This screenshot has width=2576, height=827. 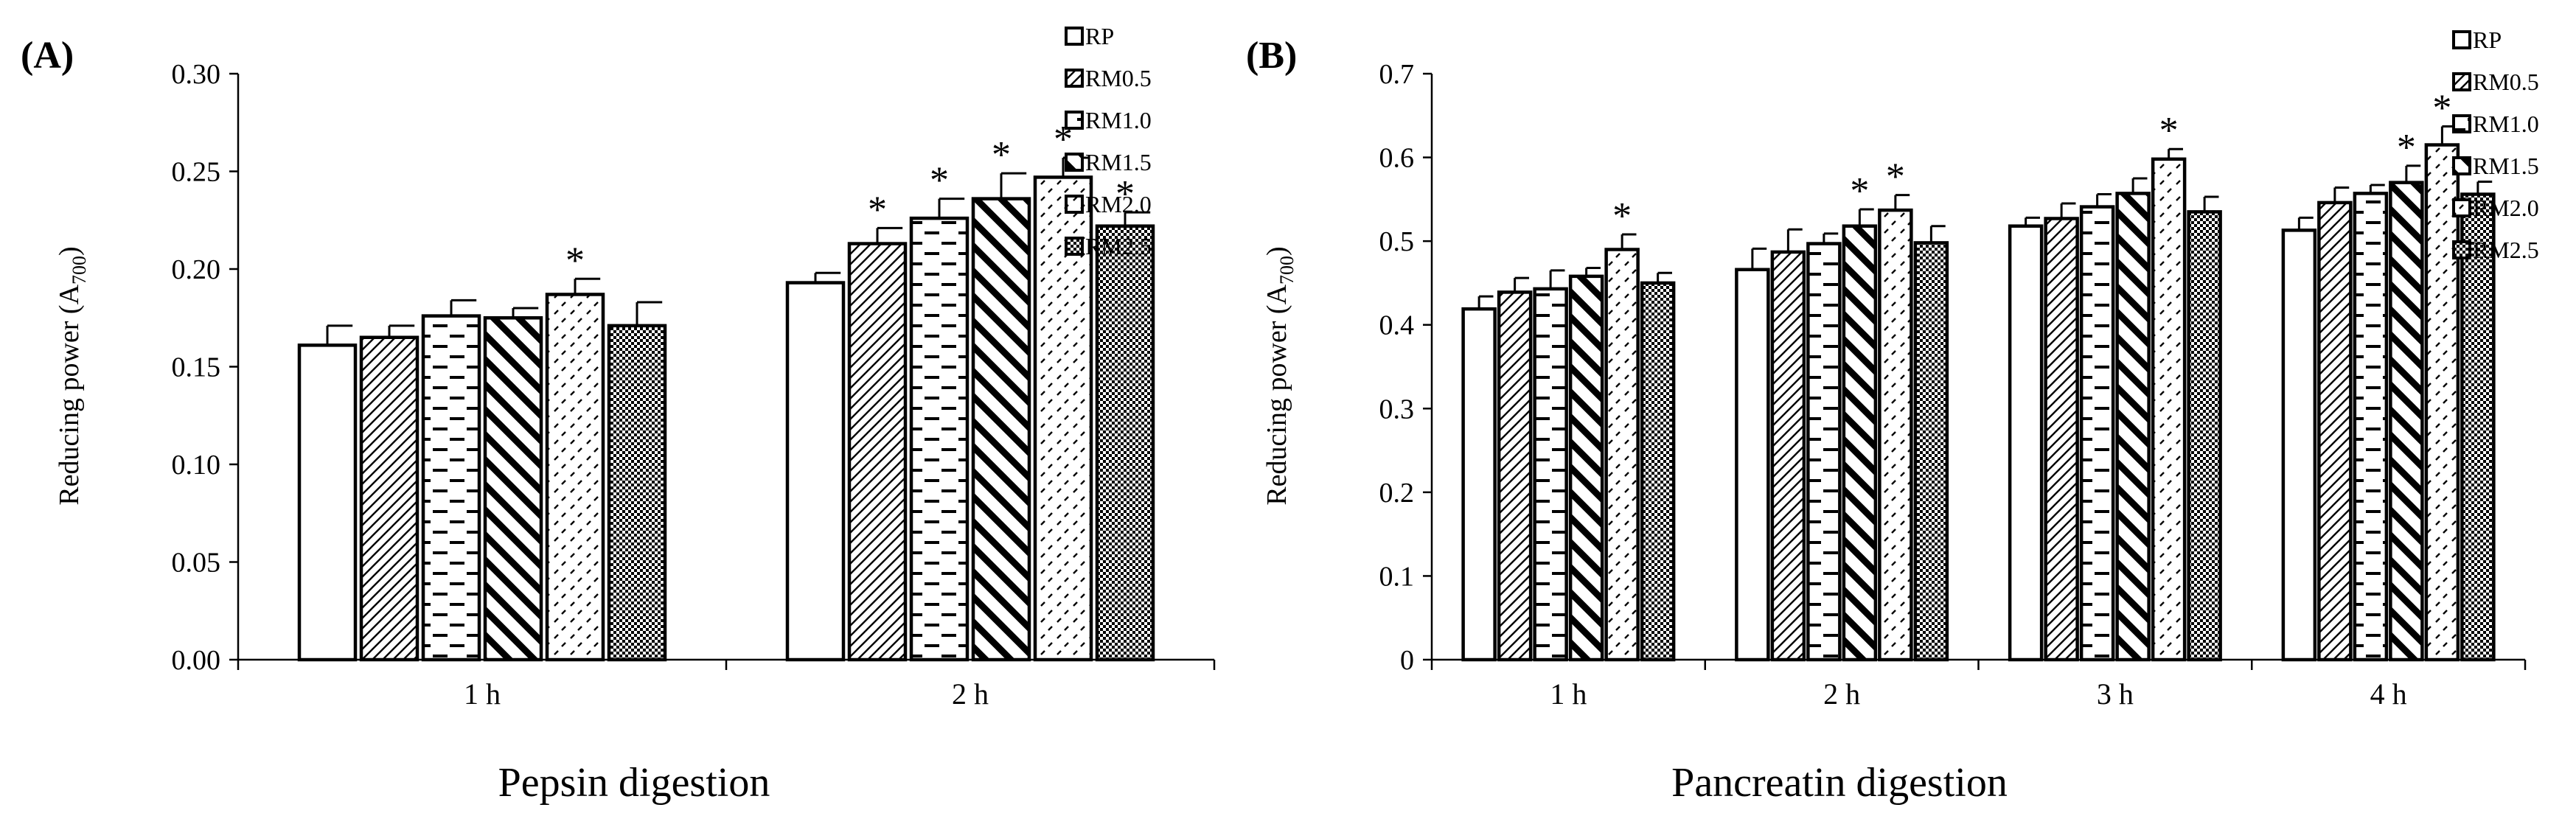 What do you see at coordinates (2115, 694) in the screenshot?
I see `x-category-label: 3 h` at bounding box center [2115, 694].